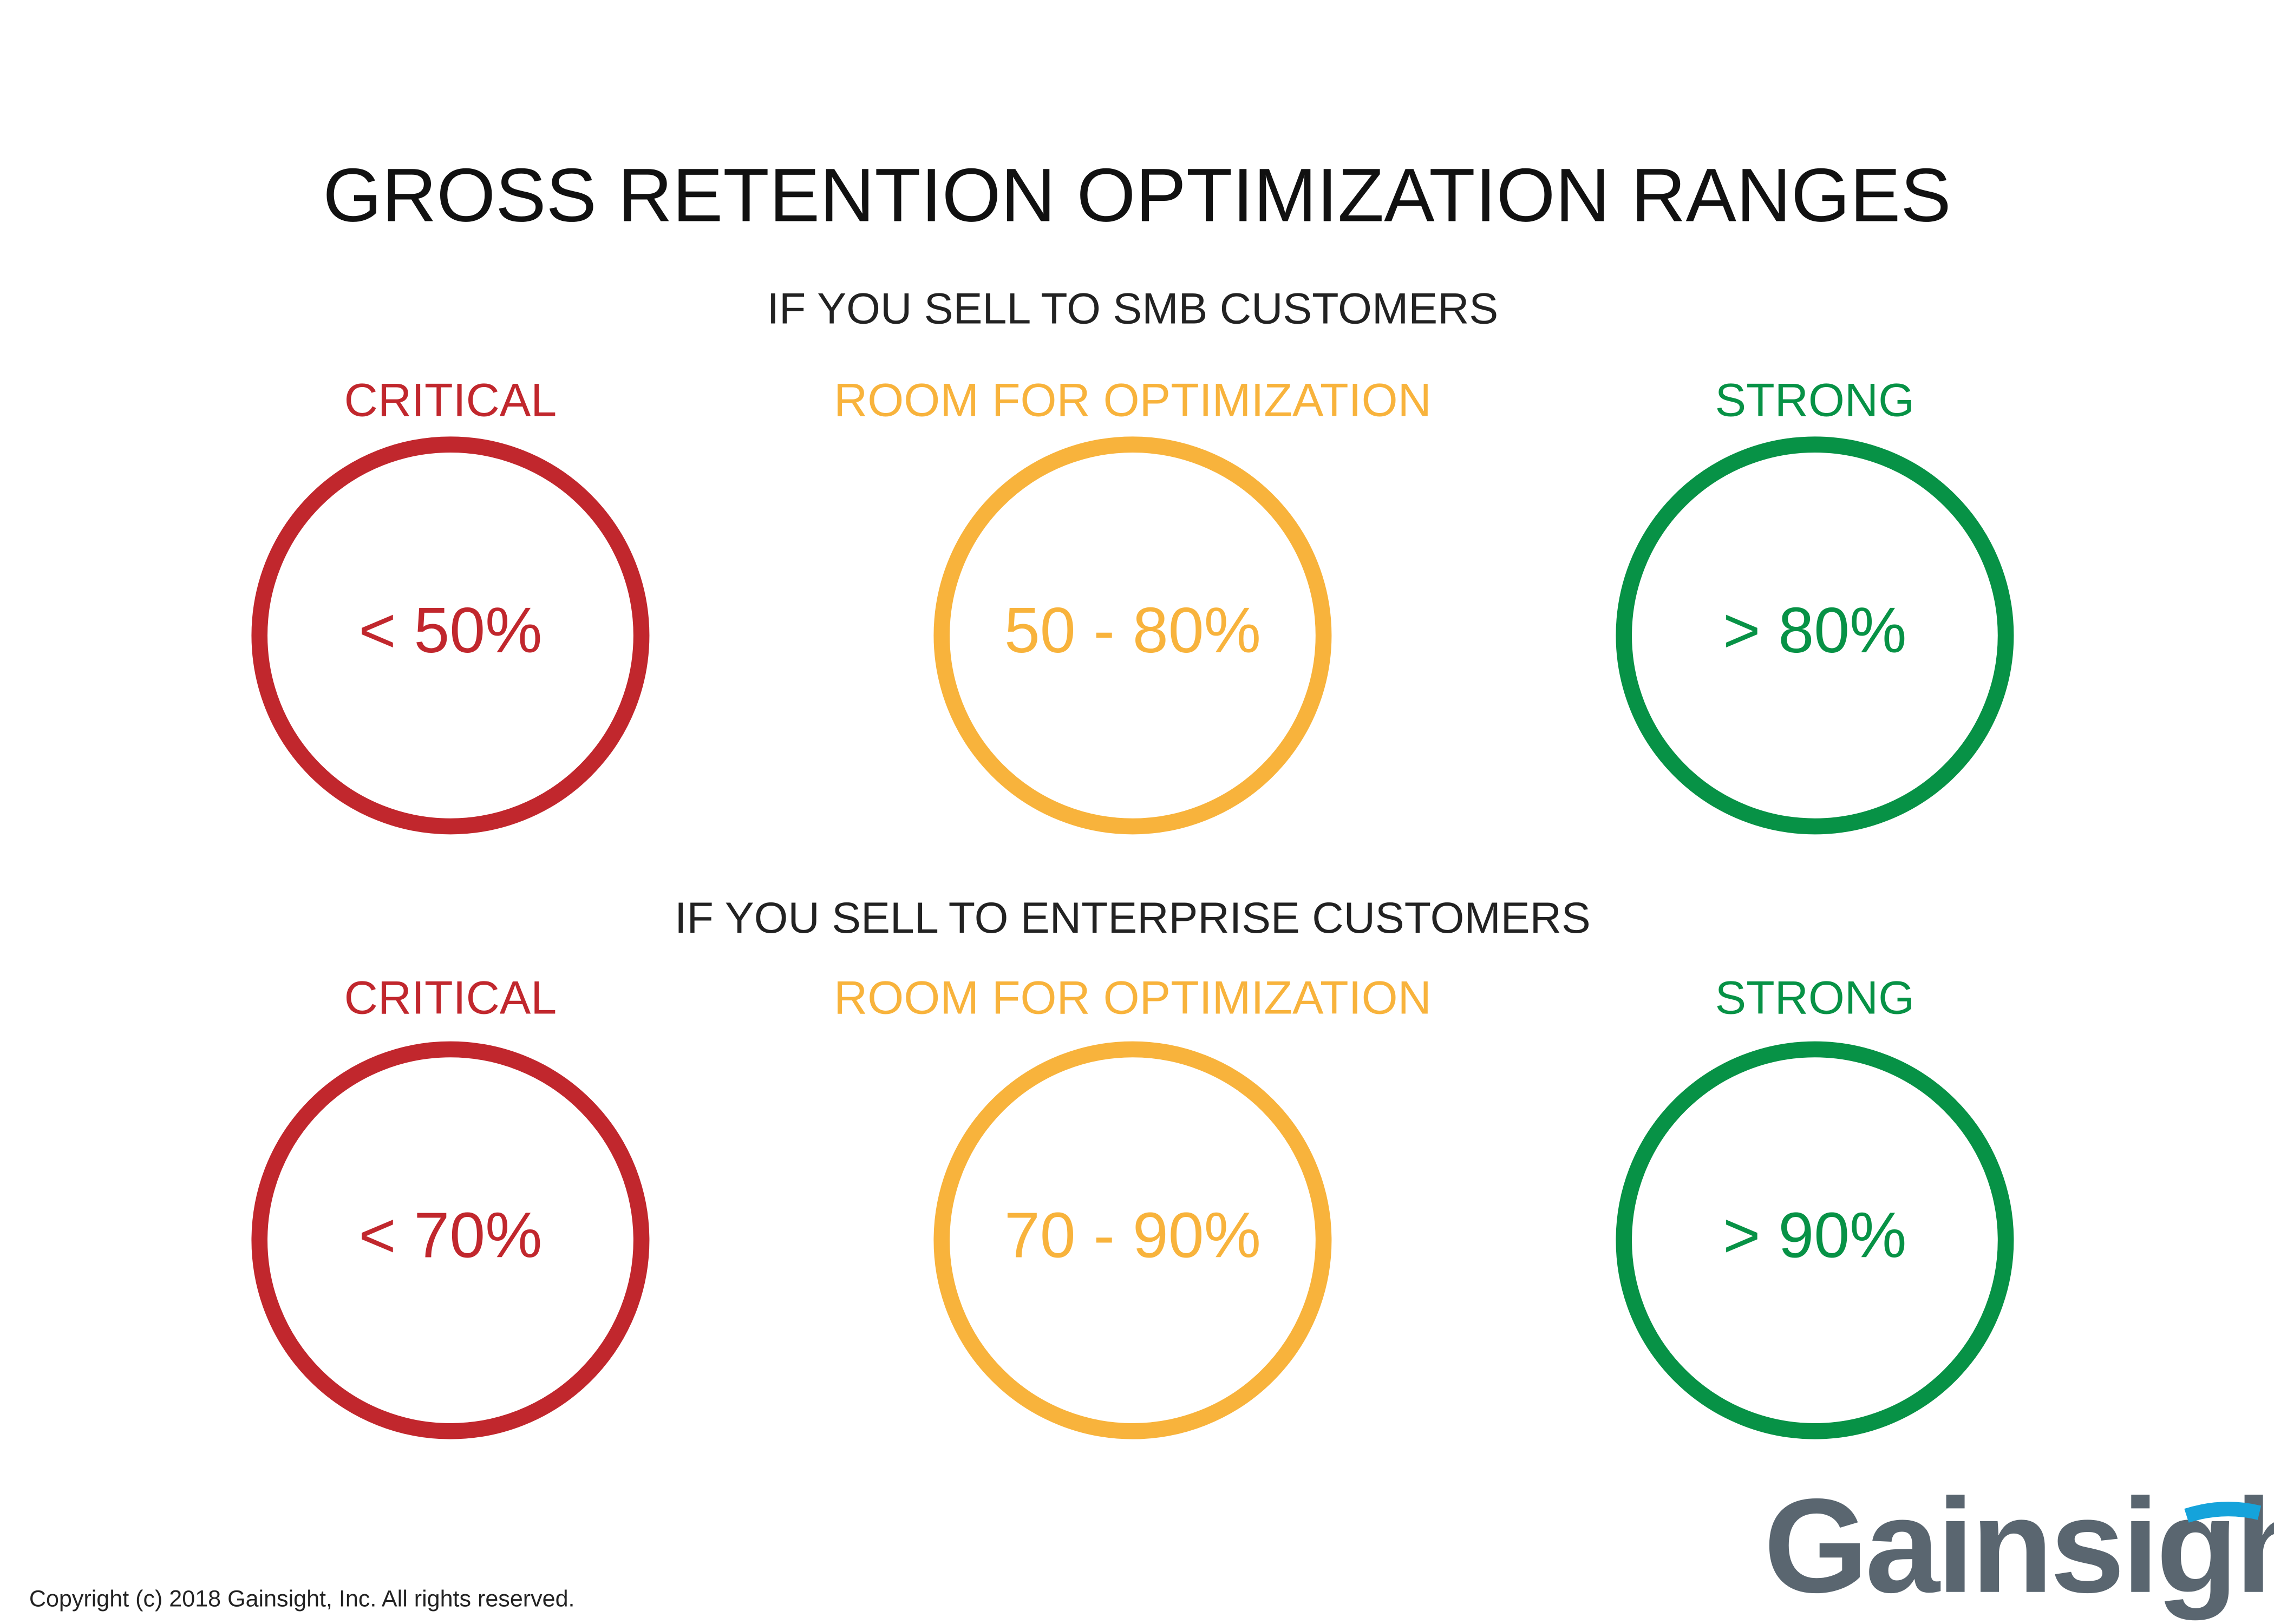 The height and width of the screenshot is (1624, 2274). I want to click on range-value: 50 - 80%, so click(1133, 631).